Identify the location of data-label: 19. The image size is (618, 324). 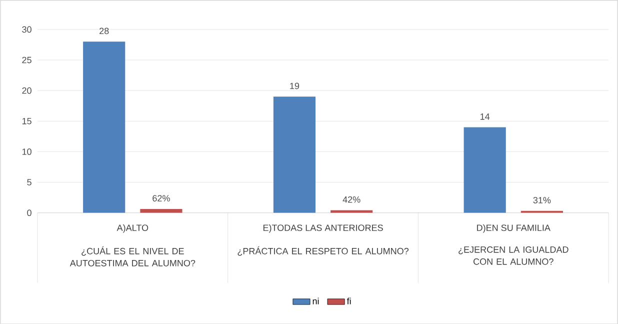
(295, 85).